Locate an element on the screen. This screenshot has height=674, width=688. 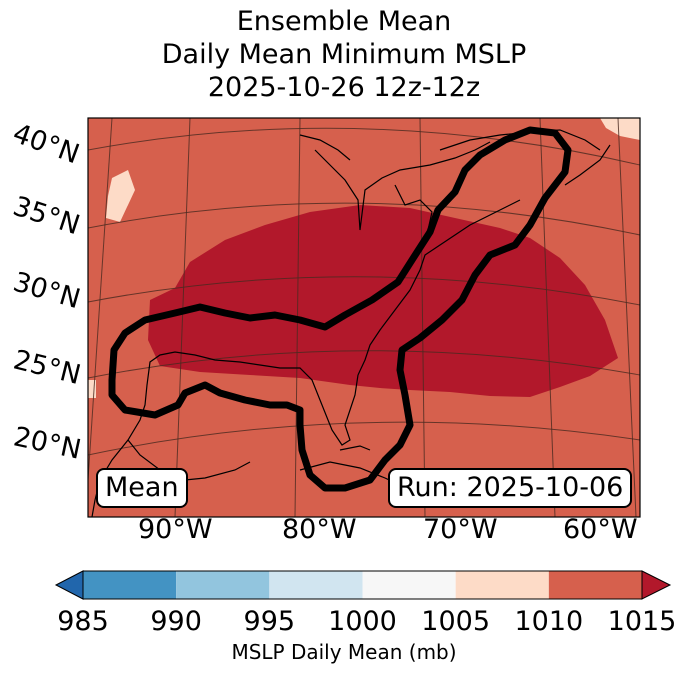
colorbar-tick-label: 985 is located at coordinates (83, 621).